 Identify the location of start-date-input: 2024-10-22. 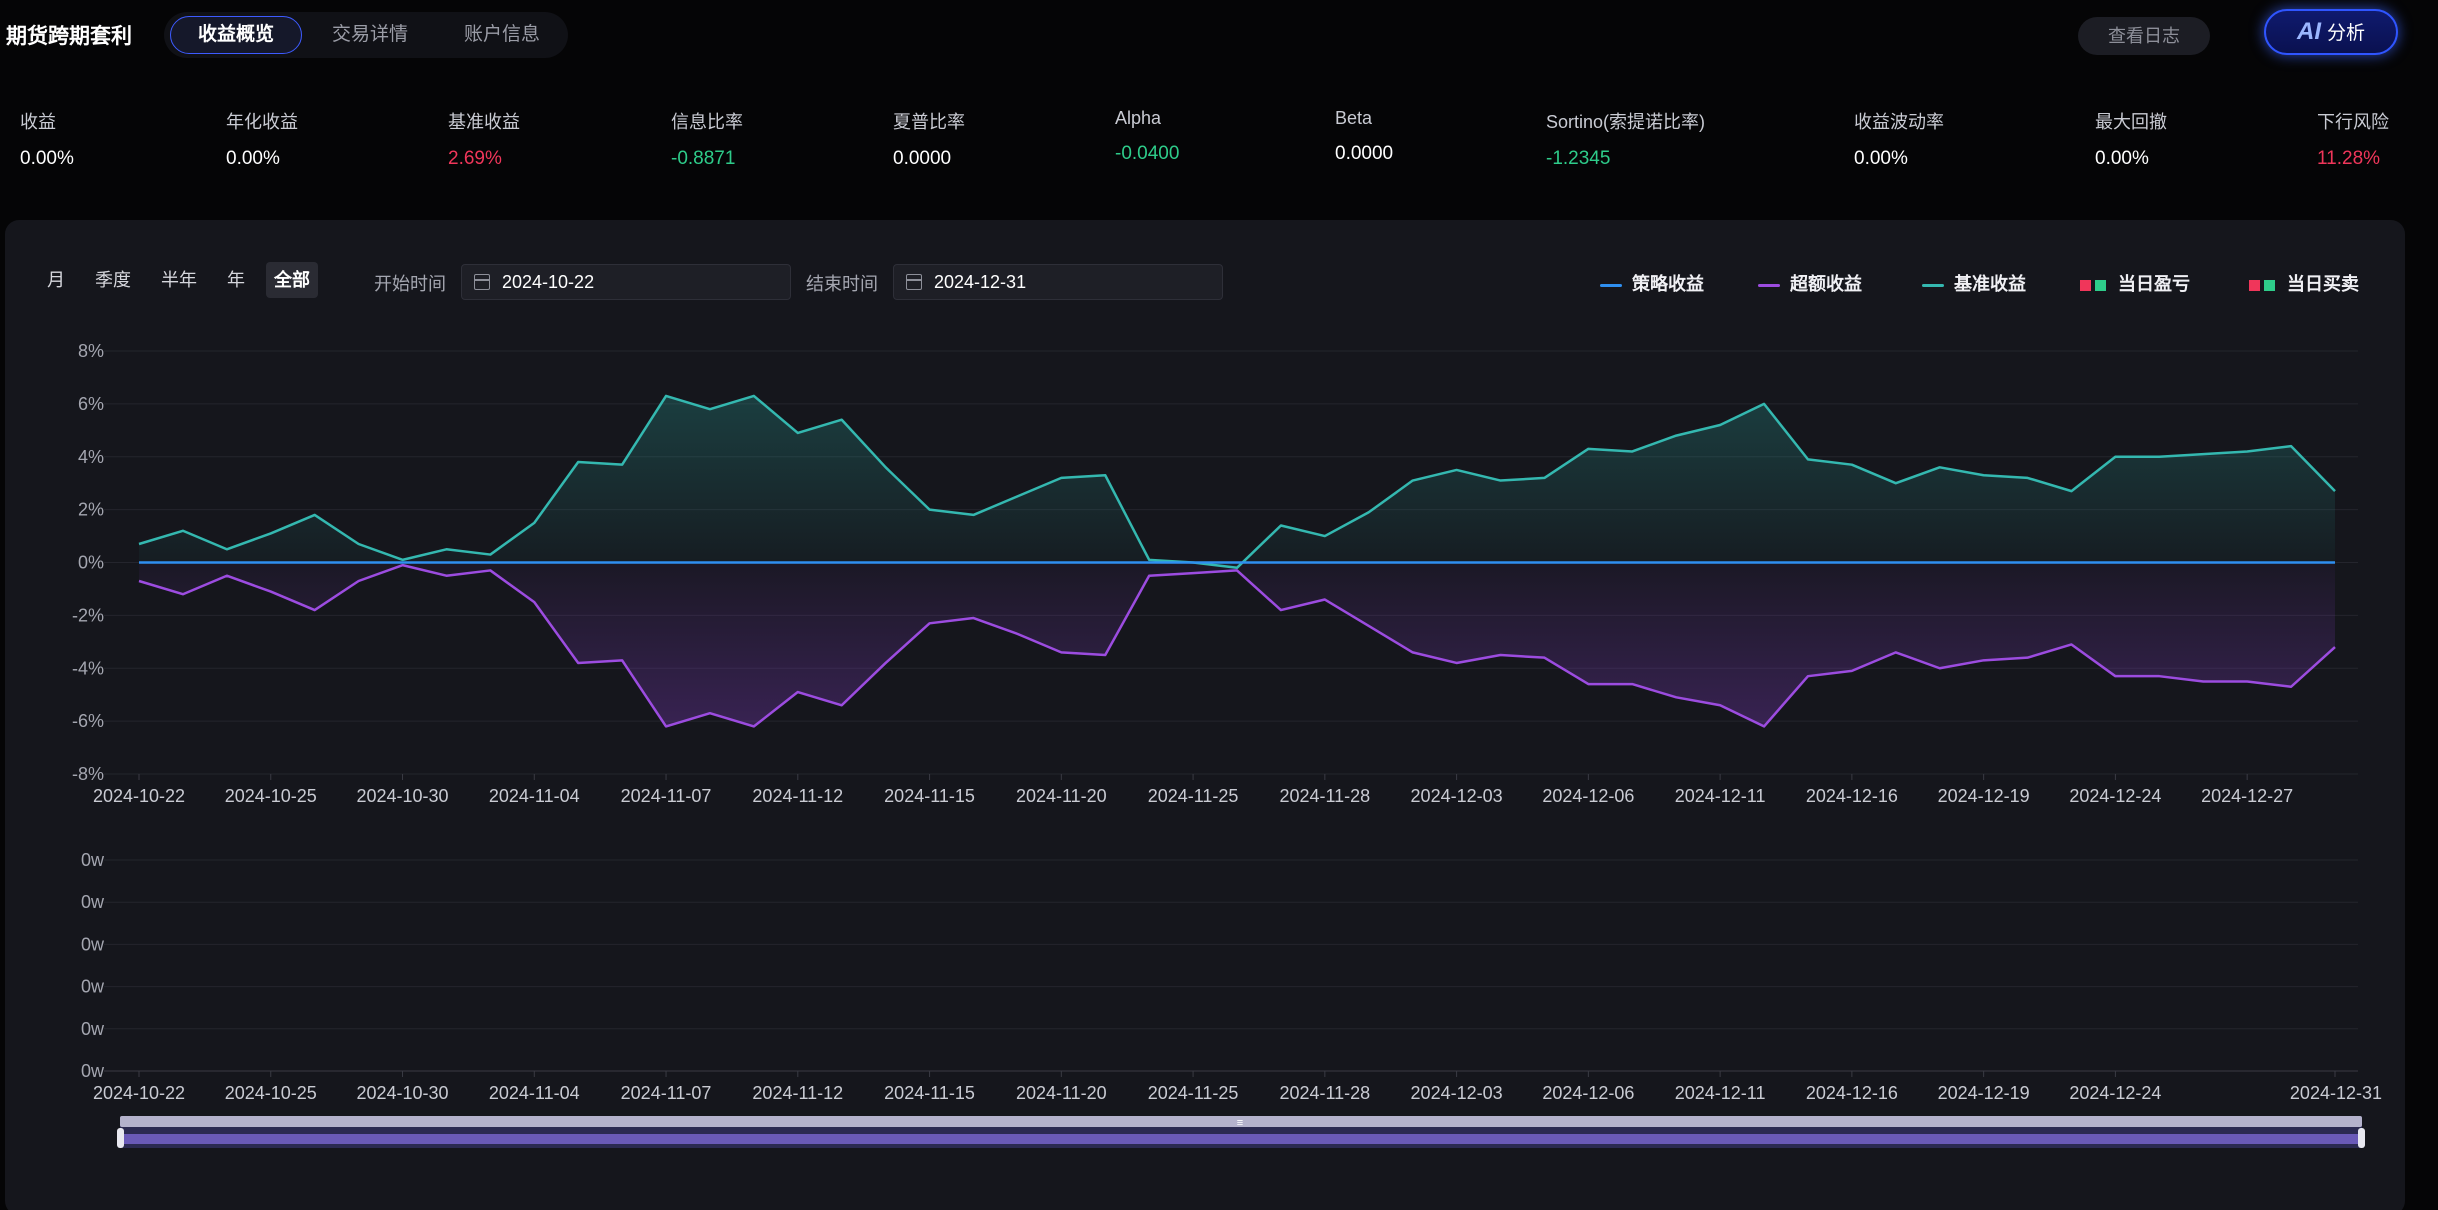
(626, 282).